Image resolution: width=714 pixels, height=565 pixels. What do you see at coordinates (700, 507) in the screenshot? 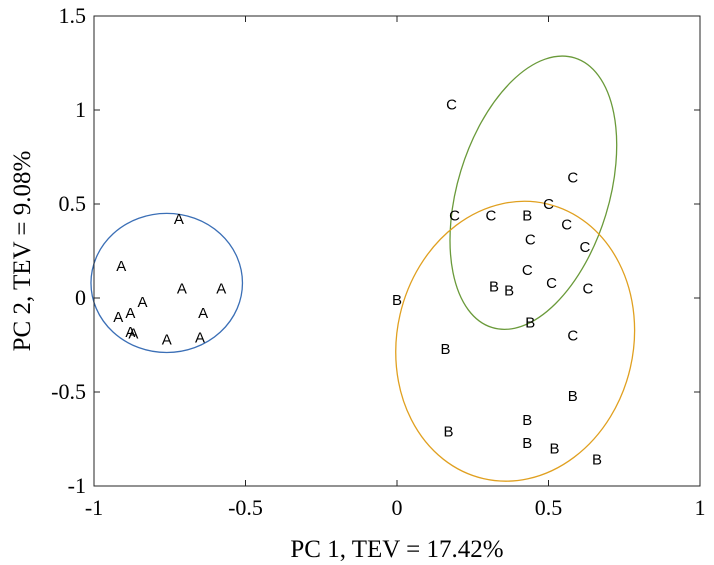
I see `x-tick-label: 1` at bounding box center [700, 507].